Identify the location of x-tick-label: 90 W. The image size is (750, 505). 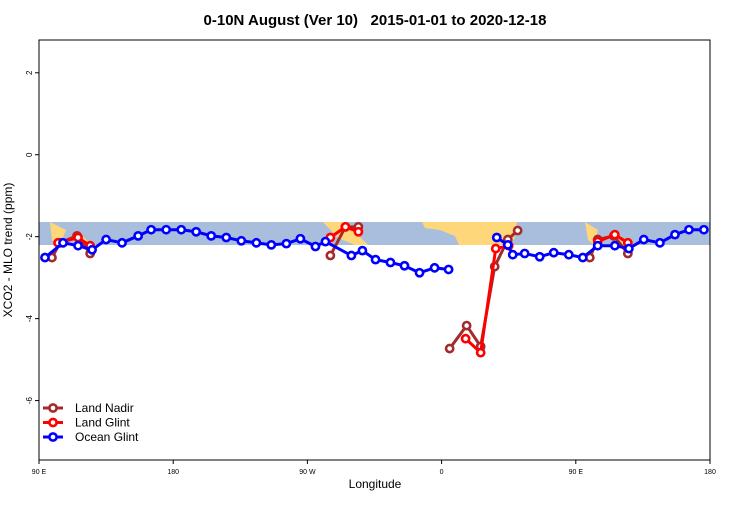
(307, 472).